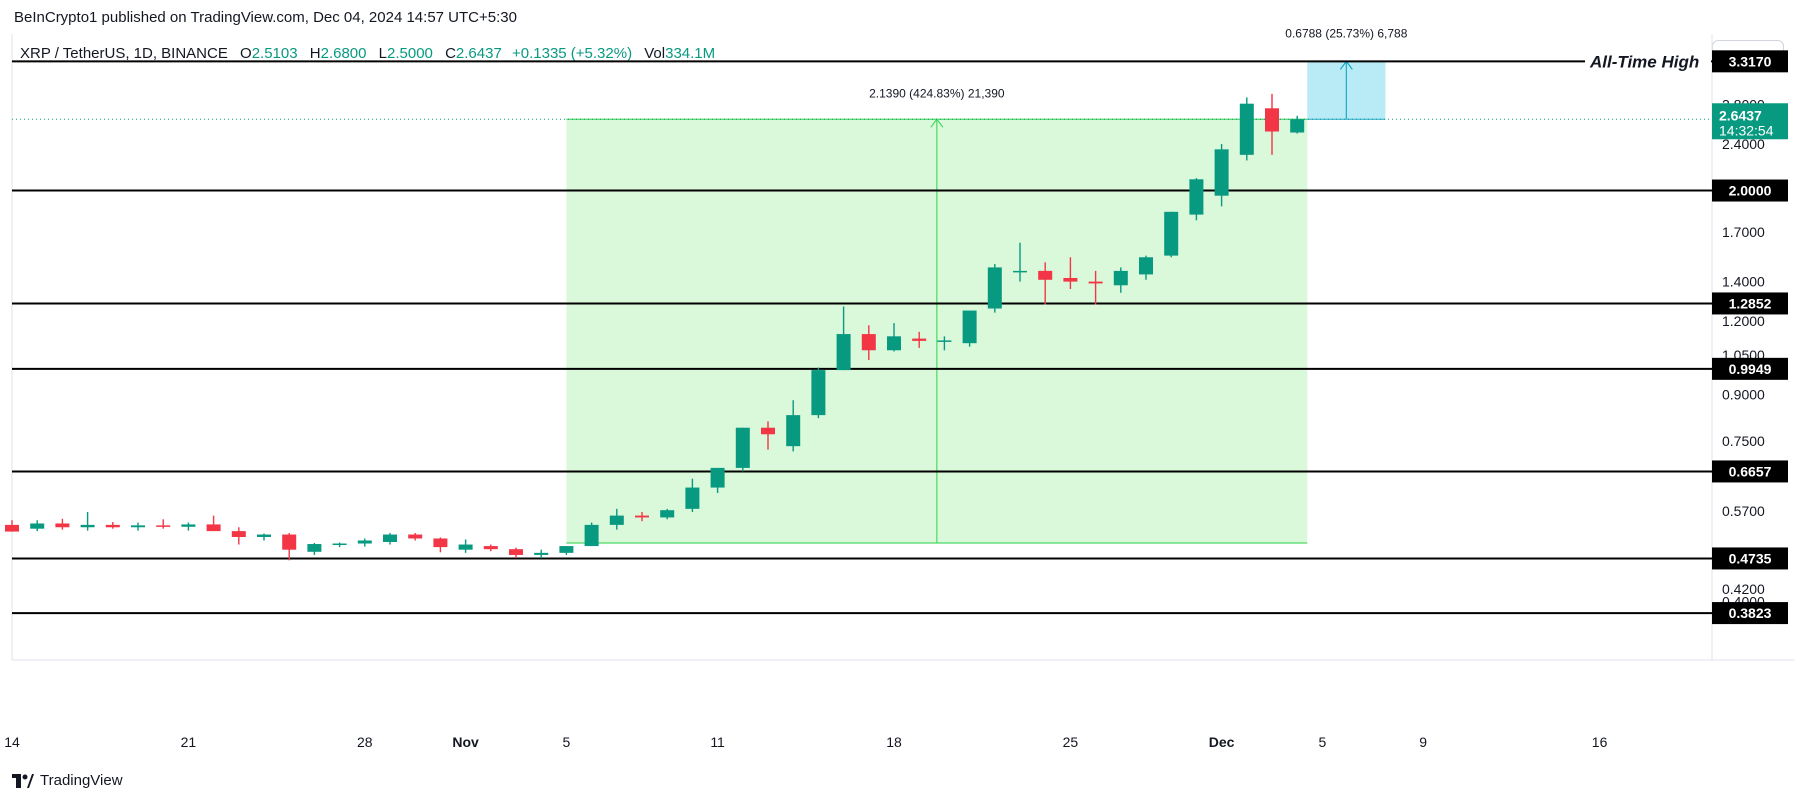 Image resolution: width=1804 pixels, height=803 pixels. I want to click on price-tick-label: 2.4000, so click(1743, 144).